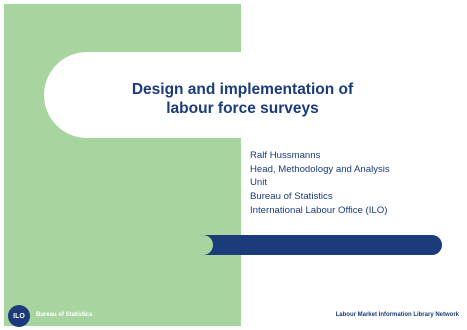  What do you see at coordinates (242, 89) in the screenshot?
I see `title-line-1: Design and implementation of` at bounding box center [242, 89].